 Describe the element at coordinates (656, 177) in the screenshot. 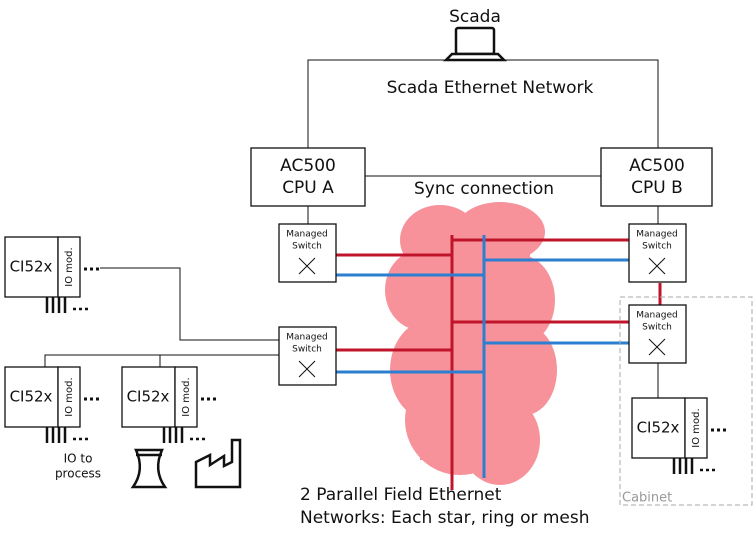

I see `cpu-box` at that location.